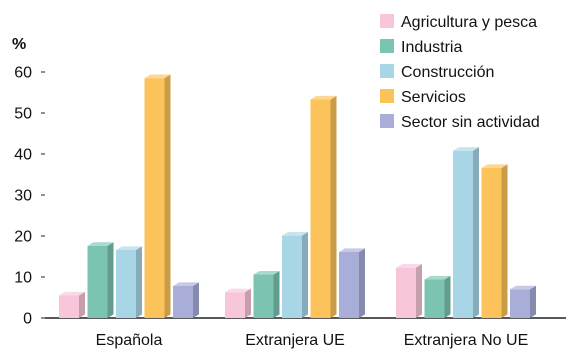 The image size is (571, 353). I want to click on category-label: Española, so click(129, 340).